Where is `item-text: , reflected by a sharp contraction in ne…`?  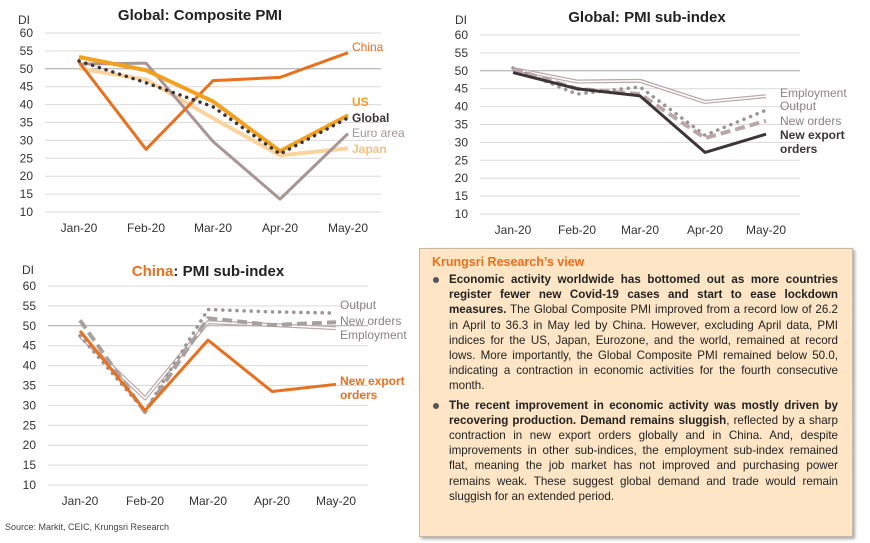 item-text: , reflected by a sharp contraction in ne… is located at coordinates (643, 458).